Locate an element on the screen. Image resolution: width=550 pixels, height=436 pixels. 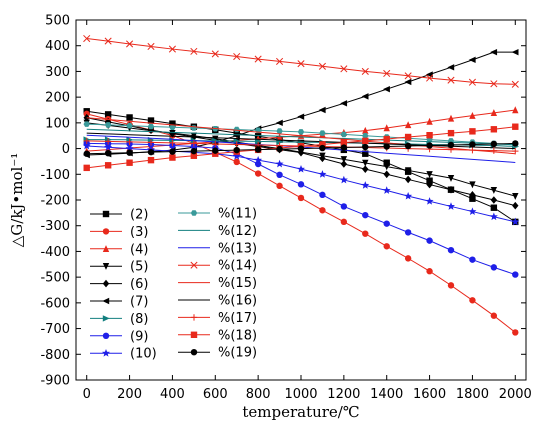
y-tick-label: -300 is located at coordinates (55, 226).